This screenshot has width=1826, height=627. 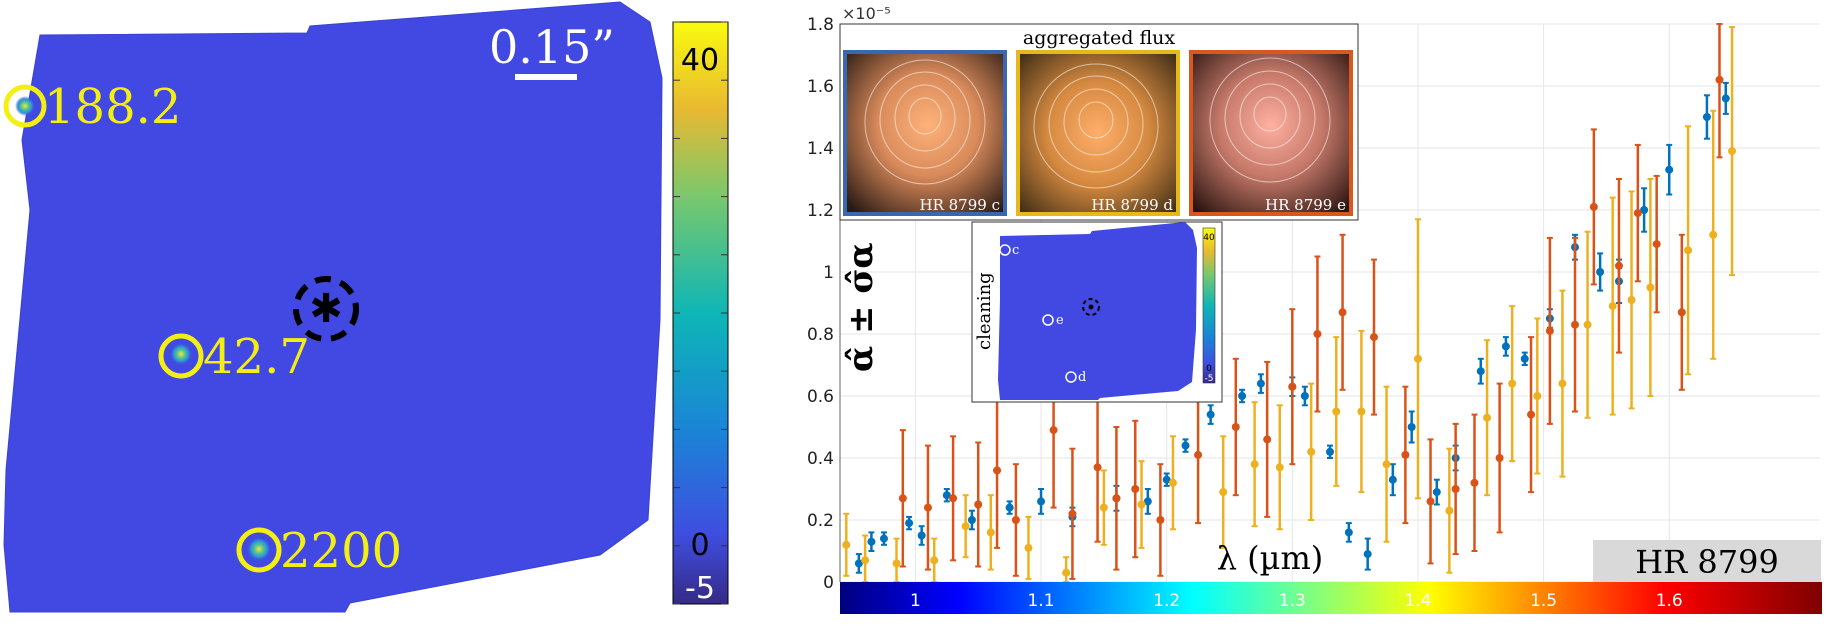 I want to click on y-tick-labels: 0 0.2 0.4 0.6 0.8 1 1.2 1.4 1.6 1.8, so click(x=820, y=304).